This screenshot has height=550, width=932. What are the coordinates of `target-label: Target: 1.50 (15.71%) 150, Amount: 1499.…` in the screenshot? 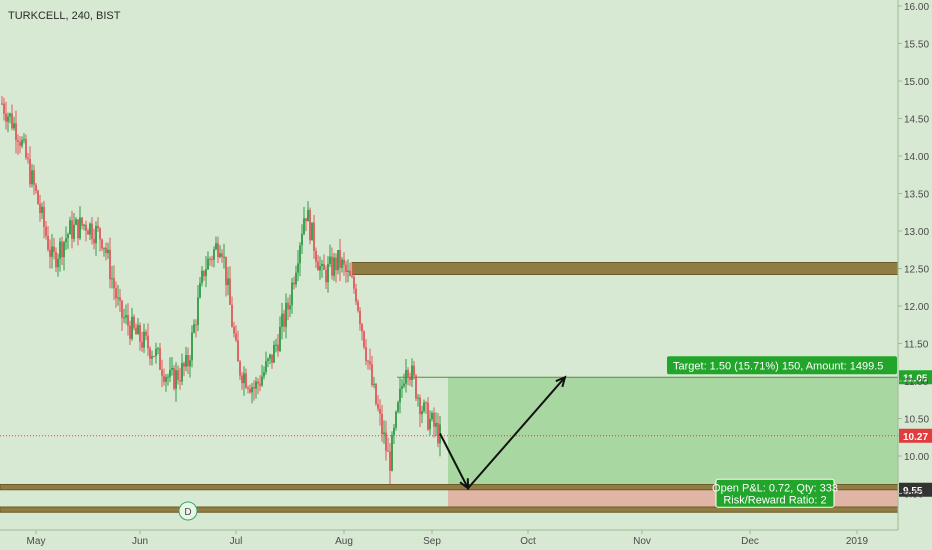 It's located at (778, 366).